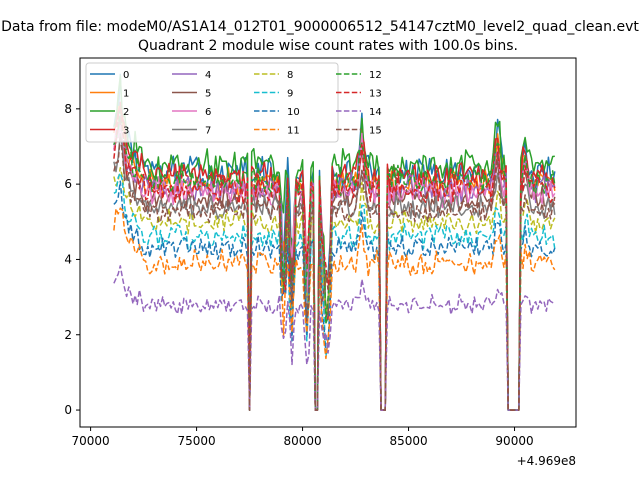 This screenshot has width=640, height=480. I want to click on legend-label-11: 11, so click(293, 131).